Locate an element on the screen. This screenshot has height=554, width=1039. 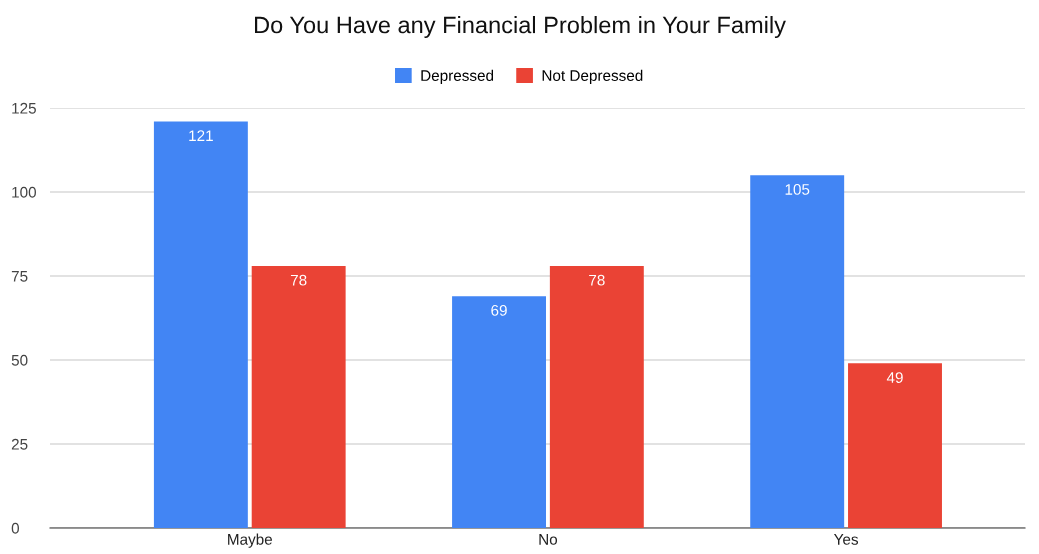
y-tick-label: 125 is located at coordinates (24, 108).